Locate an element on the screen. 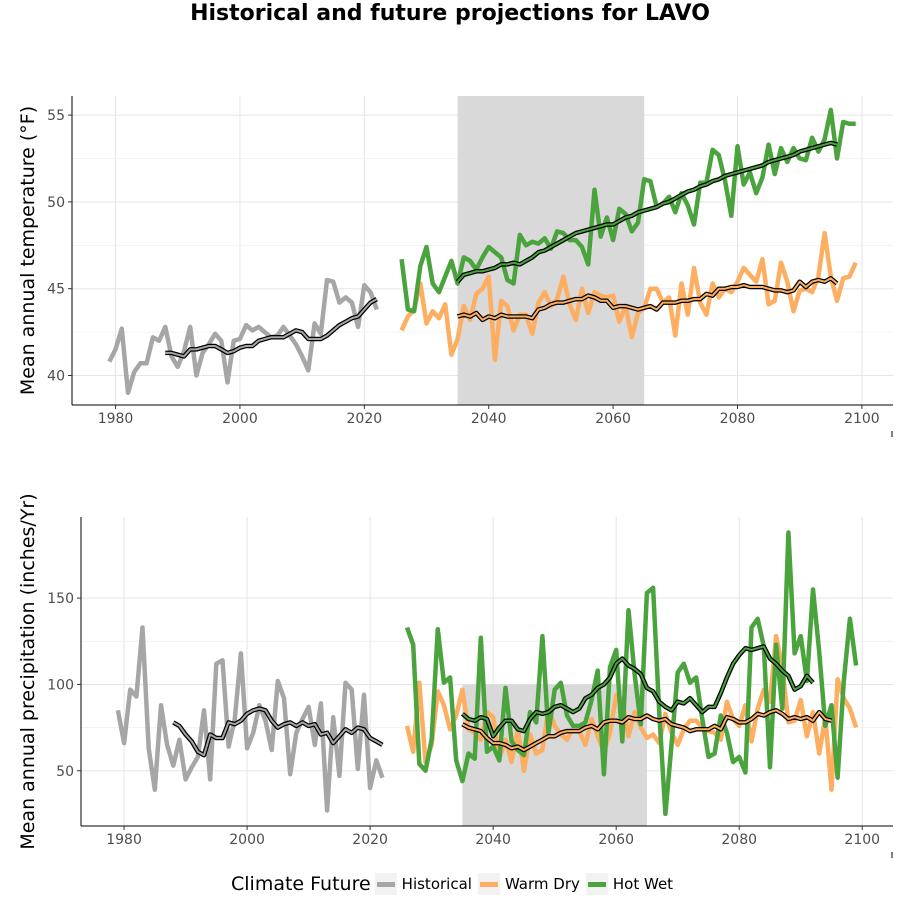 The height and width of the screenshot is (900, 900). legend-title: Climate Future is located at coordinates (301, 884).